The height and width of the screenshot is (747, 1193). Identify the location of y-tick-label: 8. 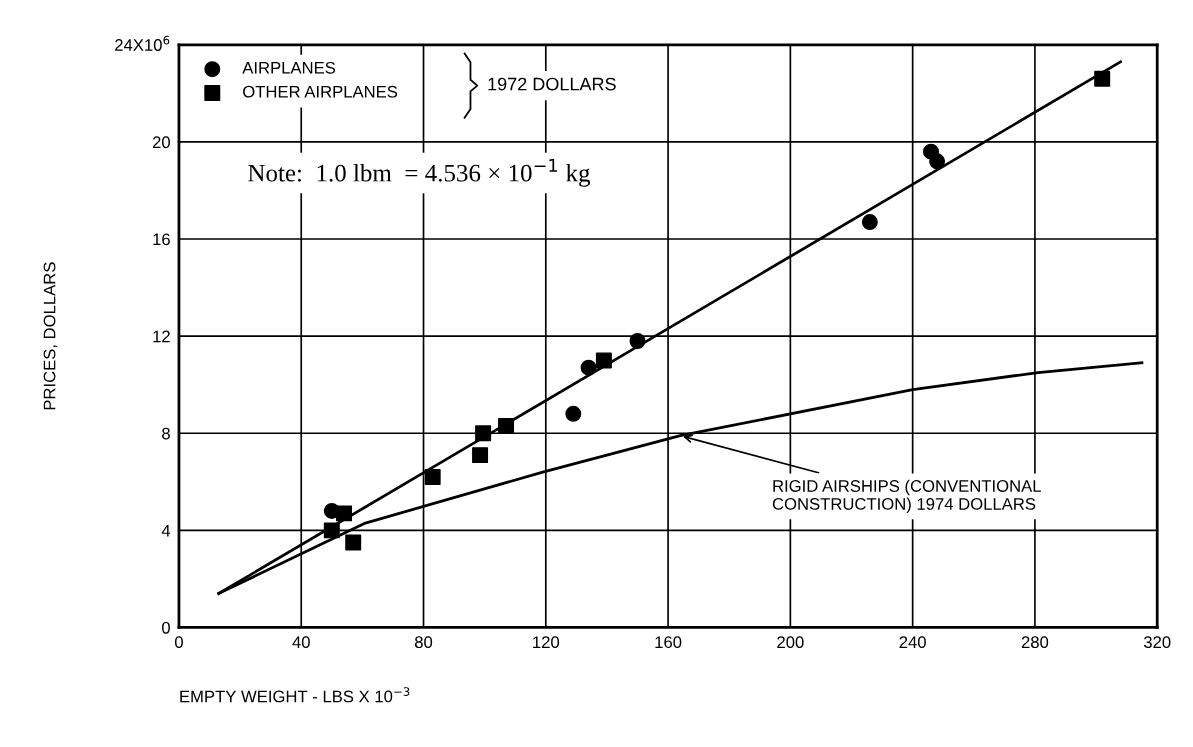
(166, 433).